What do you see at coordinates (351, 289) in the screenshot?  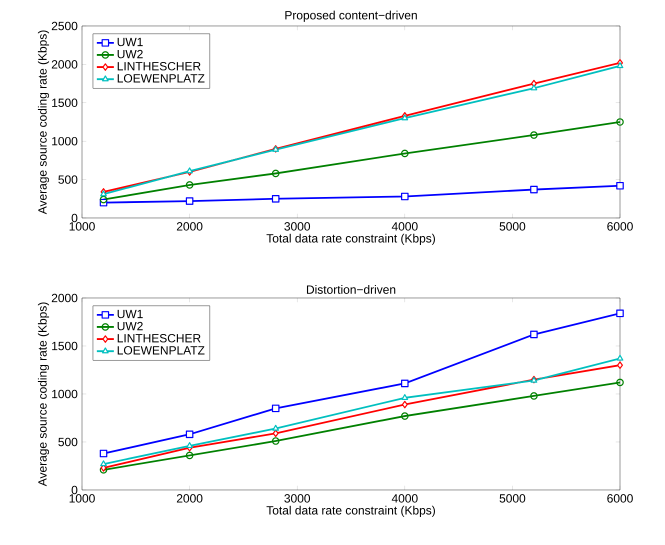 I see `chart-title: Distortion−driven` at bounding box center [351, 289].